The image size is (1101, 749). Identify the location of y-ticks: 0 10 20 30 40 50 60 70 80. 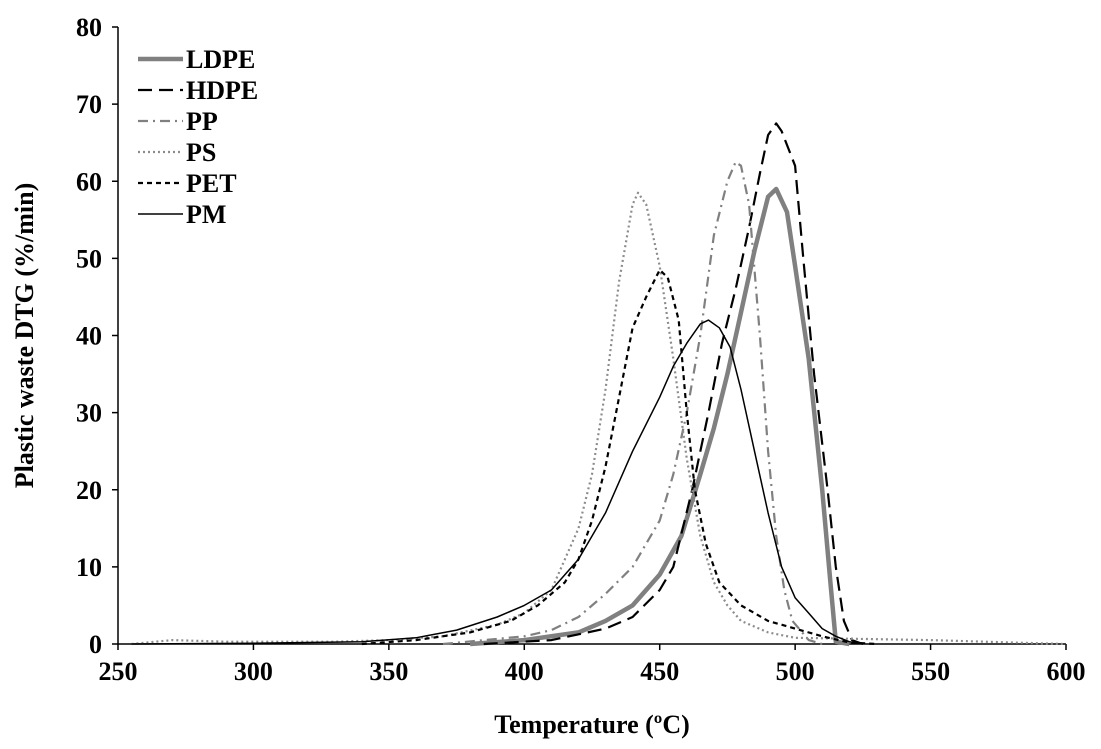
(97, 336).